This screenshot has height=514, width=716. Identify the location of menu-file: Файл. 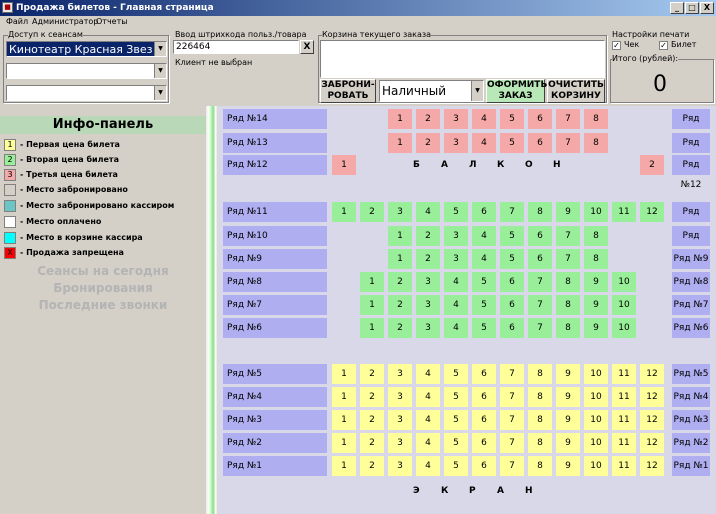
(17, 21).